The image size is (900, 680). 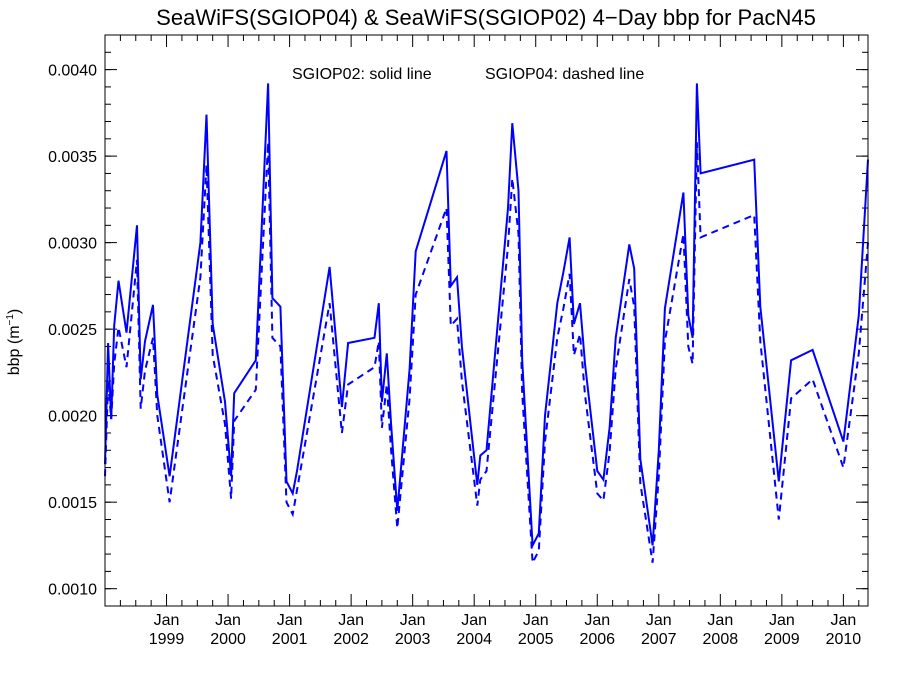 What do you see at coordinates (362, 74) in the screenshot?
I see `legend-solid-annotation: SGIOP02: solid line` at bounding box center [362, 74].